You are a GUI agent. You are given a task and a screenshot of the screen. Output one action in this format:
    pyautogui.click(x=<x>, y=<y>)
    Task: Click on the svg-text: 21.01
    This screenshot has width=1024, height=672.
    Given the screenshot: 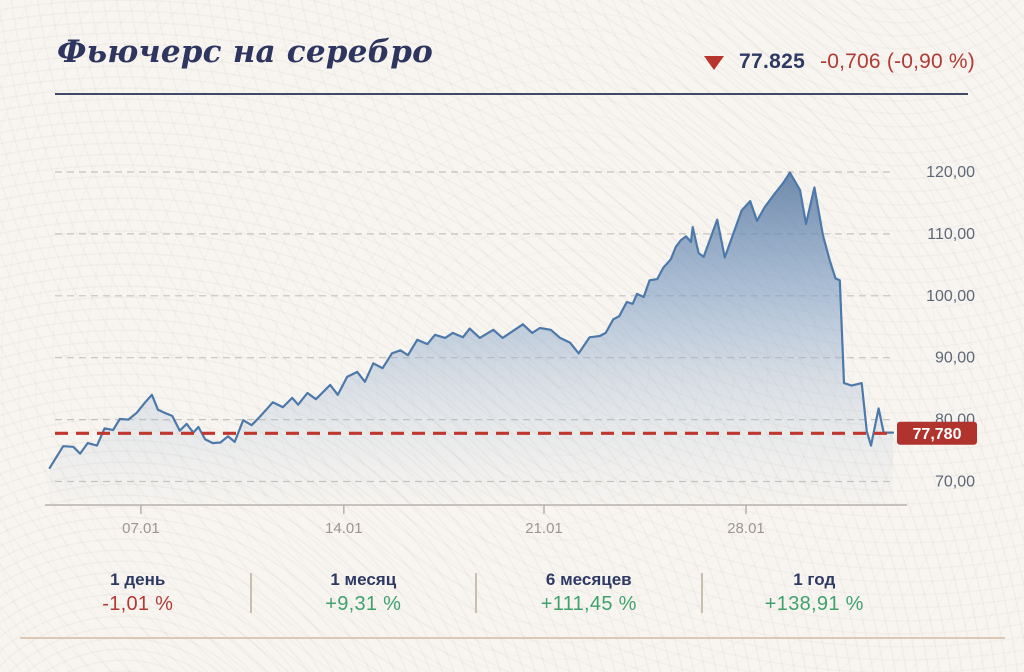 What is the action you would take?
    pyautogui.click(x=544, y=528)
    